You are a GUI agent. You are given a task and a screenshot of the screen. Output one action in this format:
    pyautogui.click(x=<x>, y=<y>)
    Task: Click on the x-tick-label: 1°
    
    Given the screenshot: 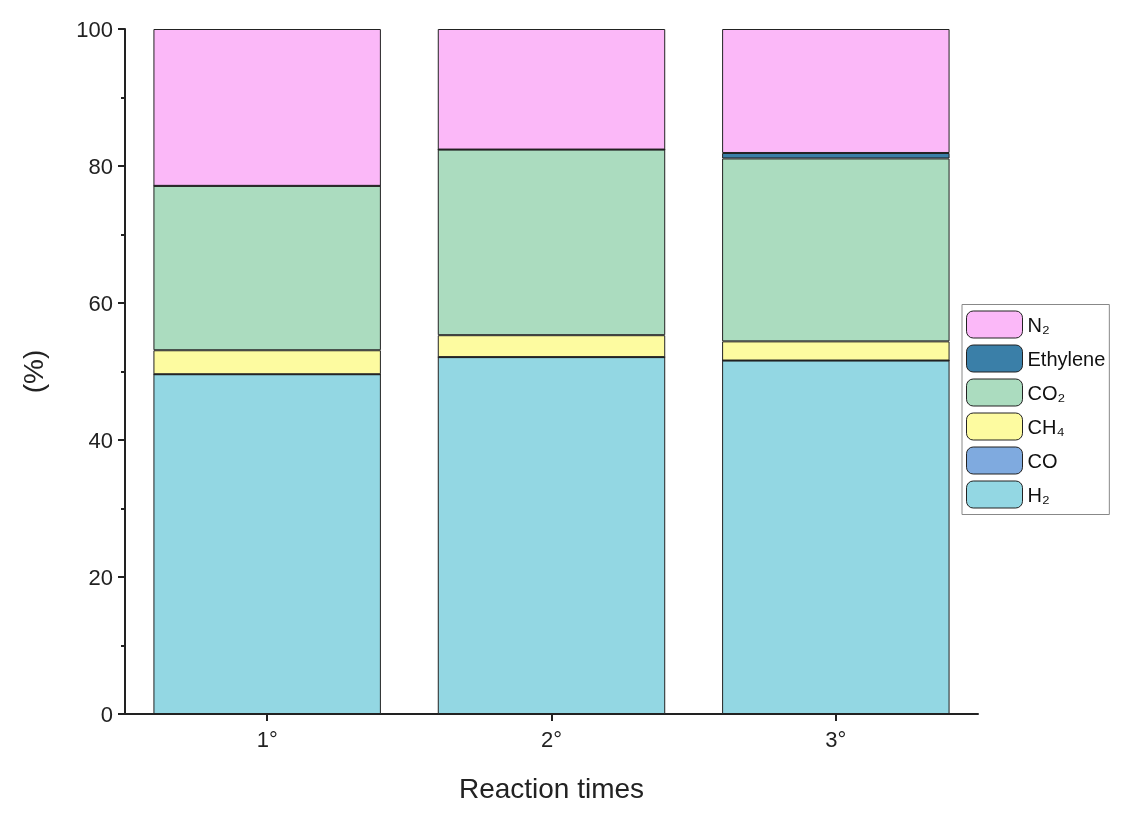 What is the action you would take?
    pyautogui.click(x=267, y=739)
    